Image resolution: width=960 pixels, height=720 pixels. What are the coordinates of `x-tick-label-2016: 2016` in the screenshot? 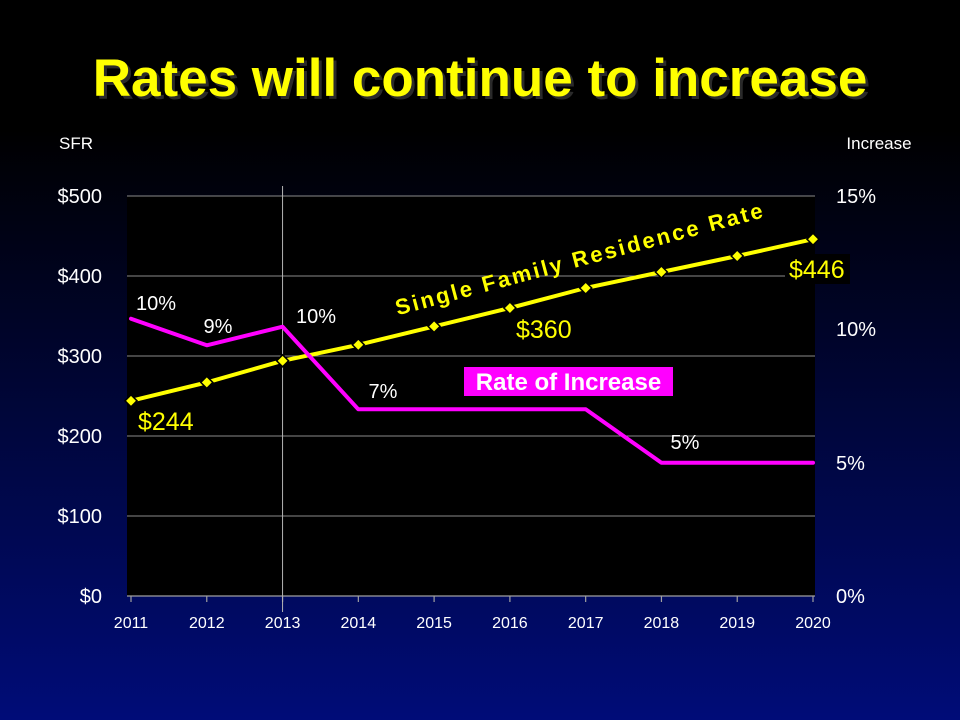 It's located at (510, 623).